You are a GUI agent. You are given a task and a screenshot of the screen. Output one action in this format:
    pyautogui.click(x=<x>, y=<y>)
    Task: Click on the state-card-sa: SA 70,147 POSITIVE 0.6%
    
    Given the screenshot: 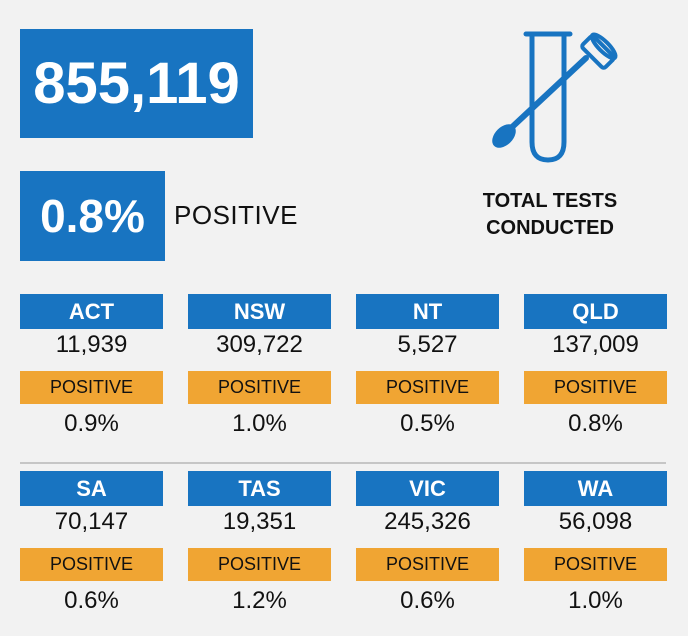 What is the action you would take?
    pyautogui.click(x=91, y=545)
    